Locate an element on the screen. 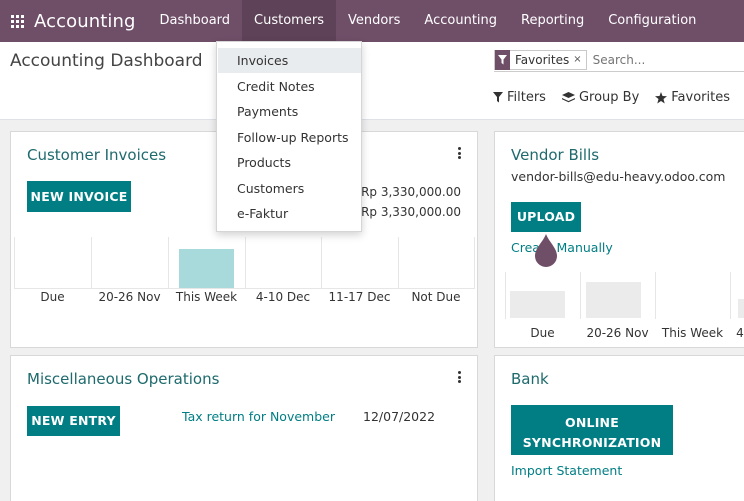 The width and height of the screenshot is (744, 501). favorites-button: Favorites is located at coordinates (692, 97).